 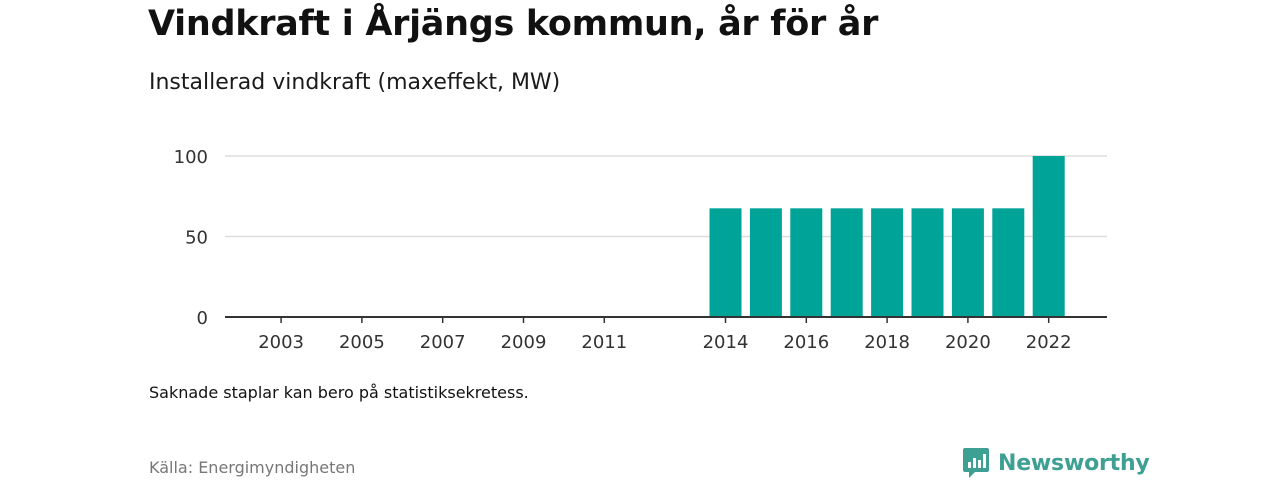 I want to click on y-tick-label: 0, so click(x=202, y=318).